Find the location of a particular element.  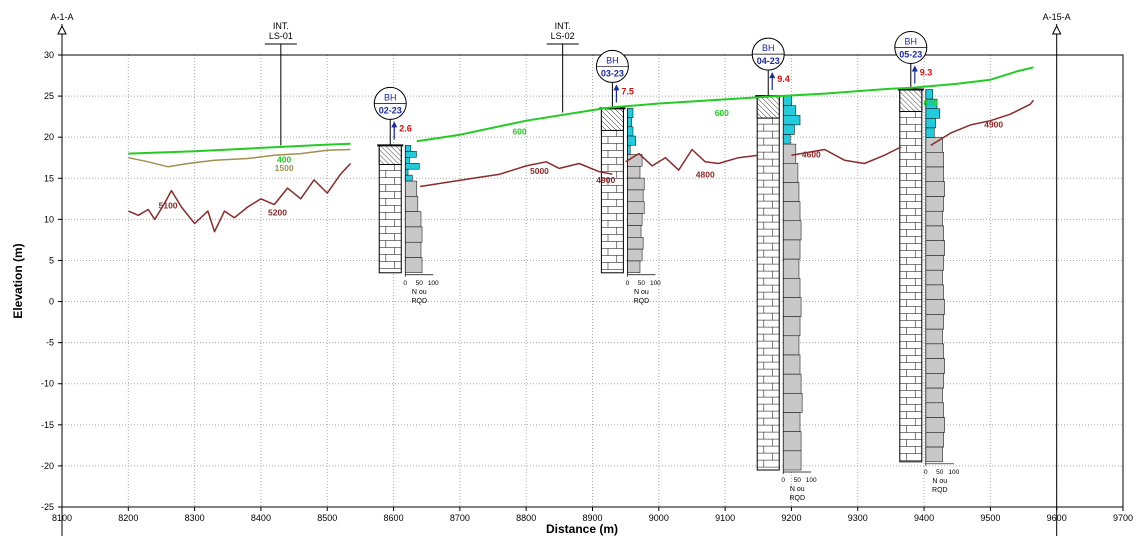

x-tick-label: 9200 is located at coordinates (791, 518).